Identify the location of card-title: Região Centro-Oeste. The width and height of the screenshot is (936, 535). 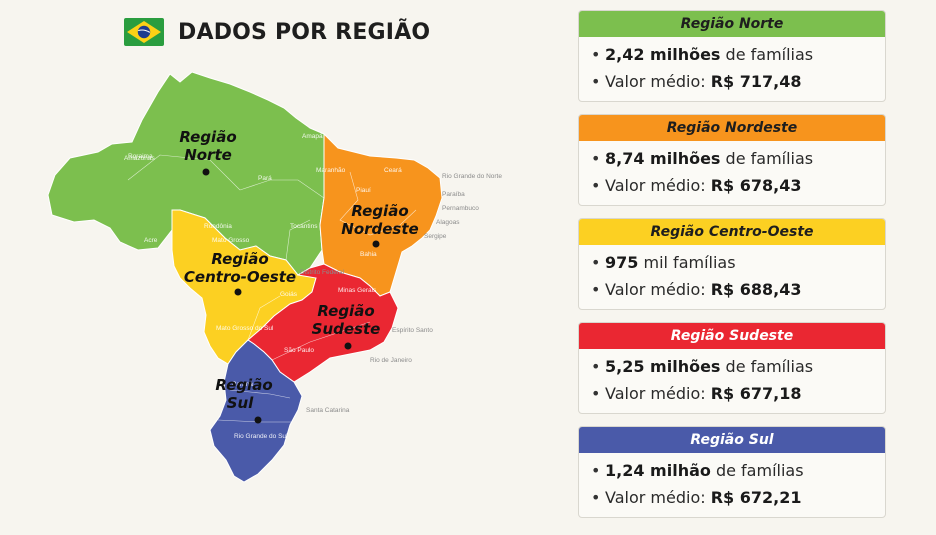
(732, 232).